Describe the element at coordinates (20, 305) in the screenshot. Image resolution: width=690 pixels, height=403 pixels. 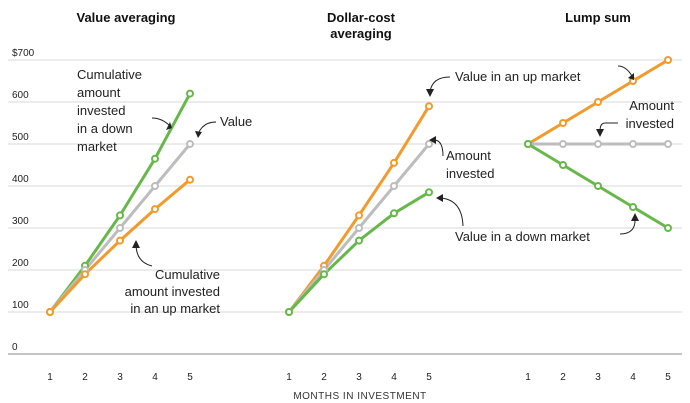
I see `y-tick-label: 100` at that location.